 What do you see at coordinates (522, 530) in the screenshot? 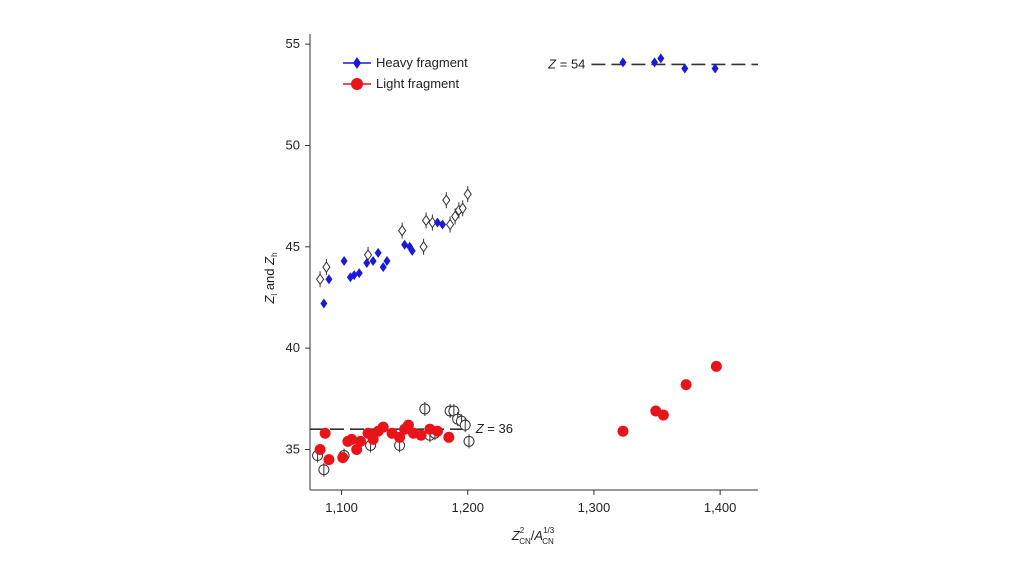
I see `x-axis-title-sup: 2` at bounding box center [522, 530].